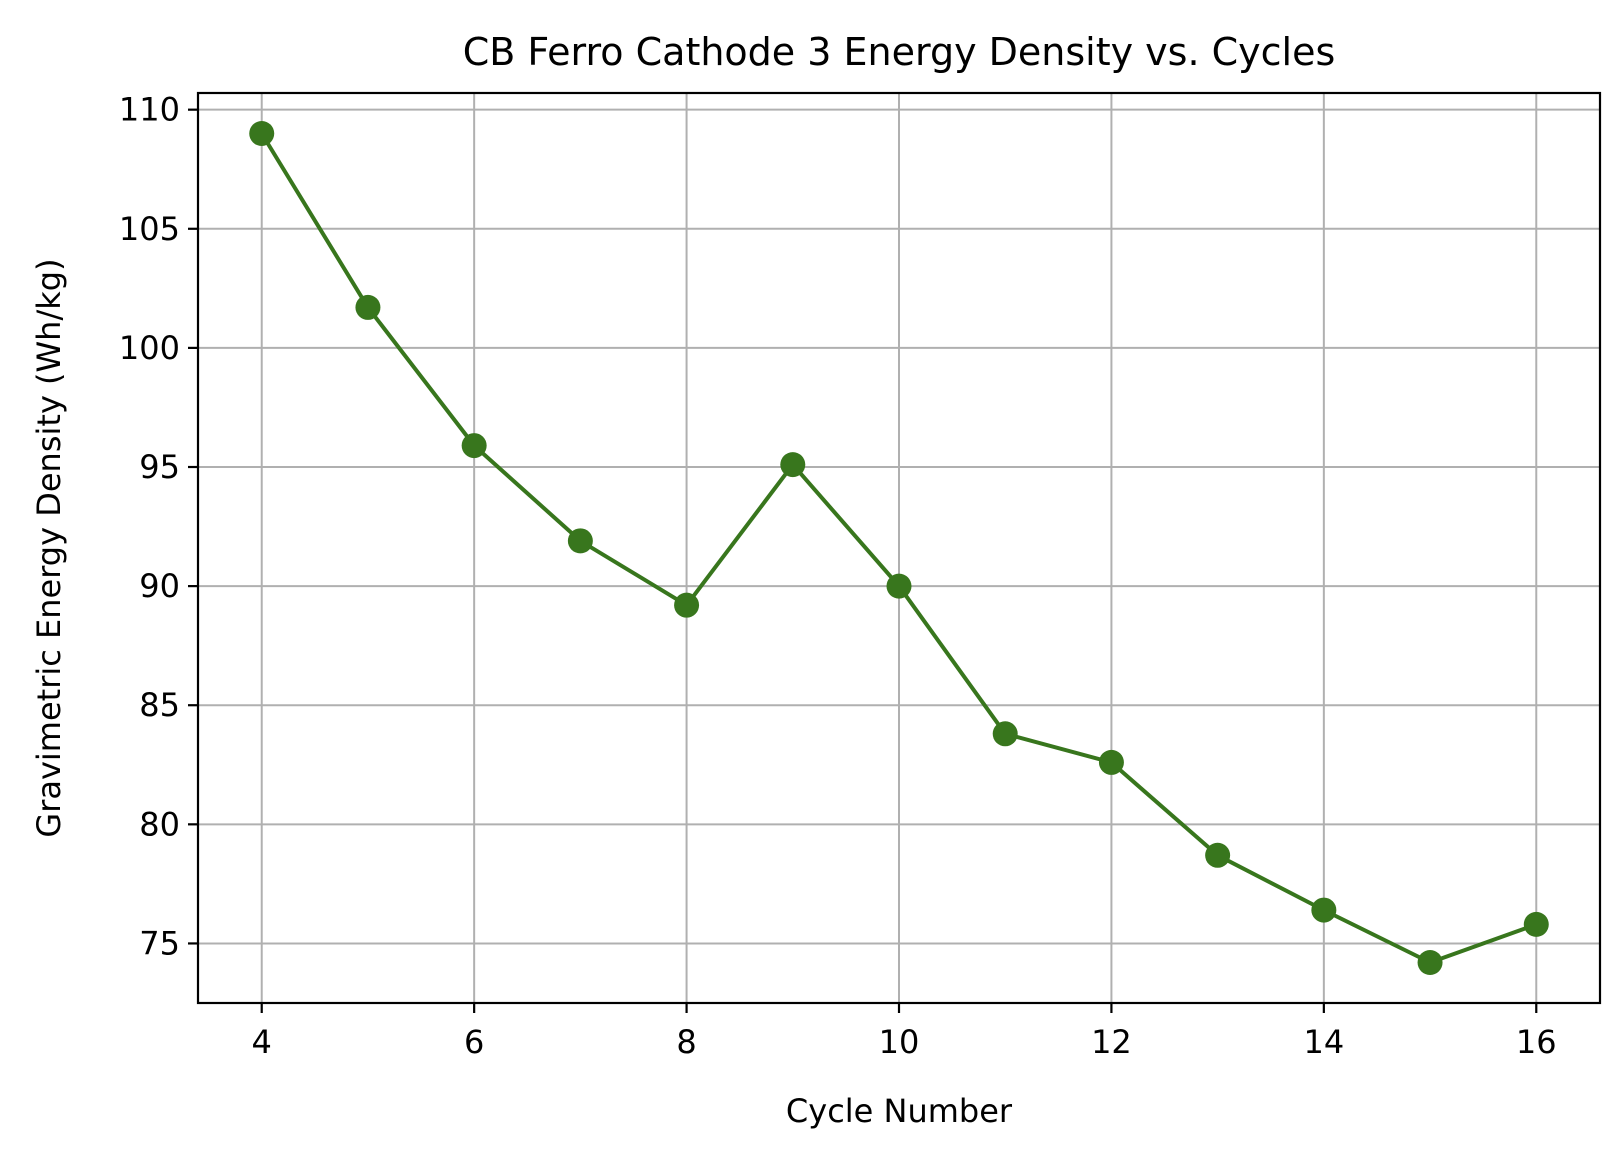 The height and width of the screenshot is (1158, 1622). I want to click on y-tick-label: 100, so click(149, 348).